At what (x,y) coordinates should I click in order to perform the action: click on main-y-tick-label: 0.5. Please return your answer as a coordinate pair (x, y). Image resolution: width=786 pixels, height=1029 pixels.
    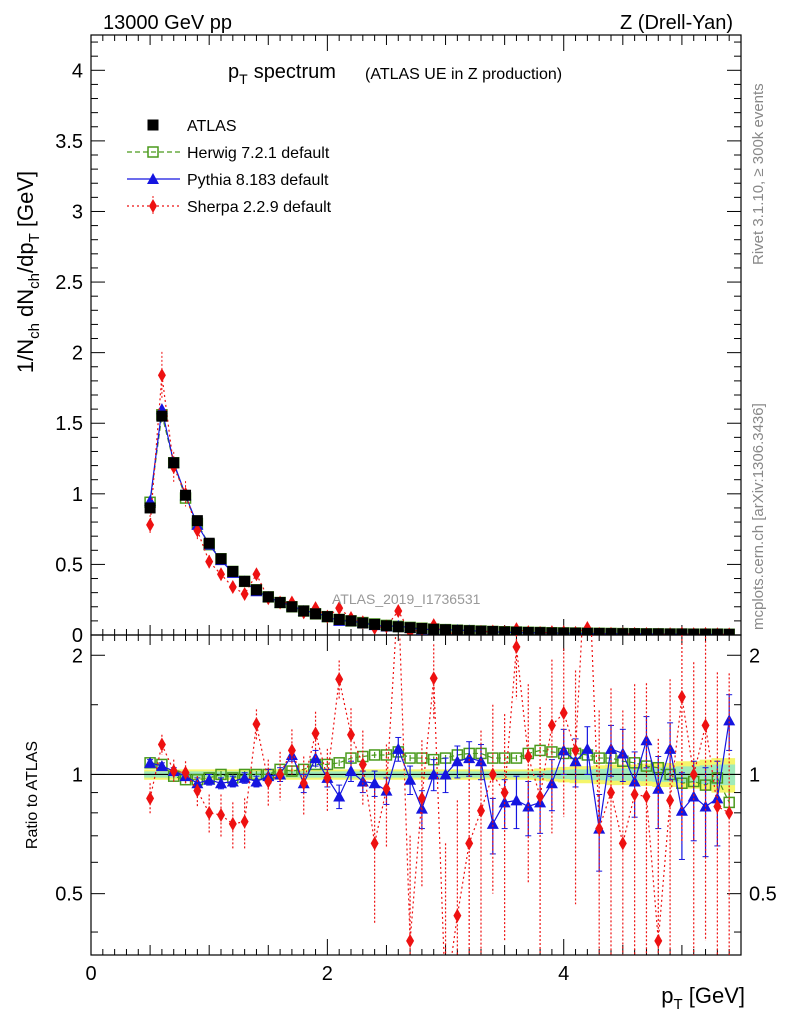
    Looking at the image, I should click on (69, 565).